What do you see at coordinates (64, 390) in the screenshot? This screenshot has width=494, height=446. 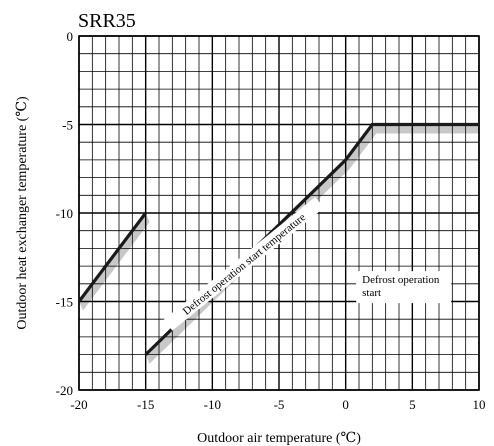 I see `y-tick-label: -20` at bounding box center [64, 390].